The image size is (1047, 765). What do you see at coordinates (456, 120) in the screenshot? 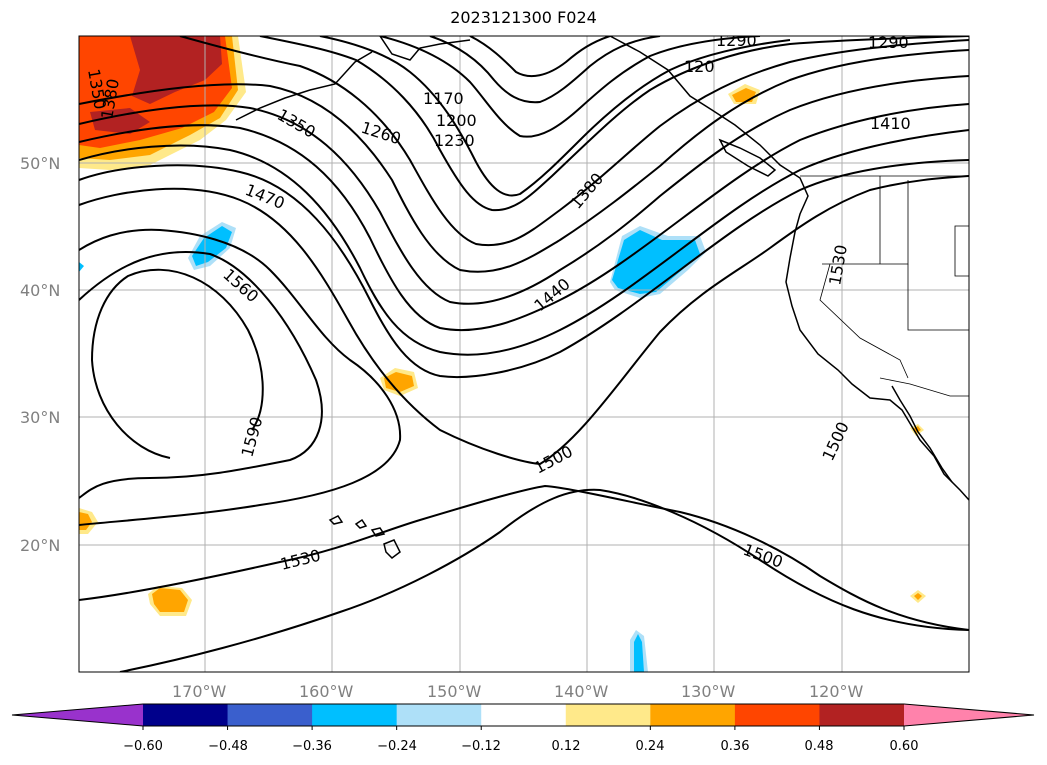
I see `contour-label-1200: 1200` at bounding box center [456, 120].